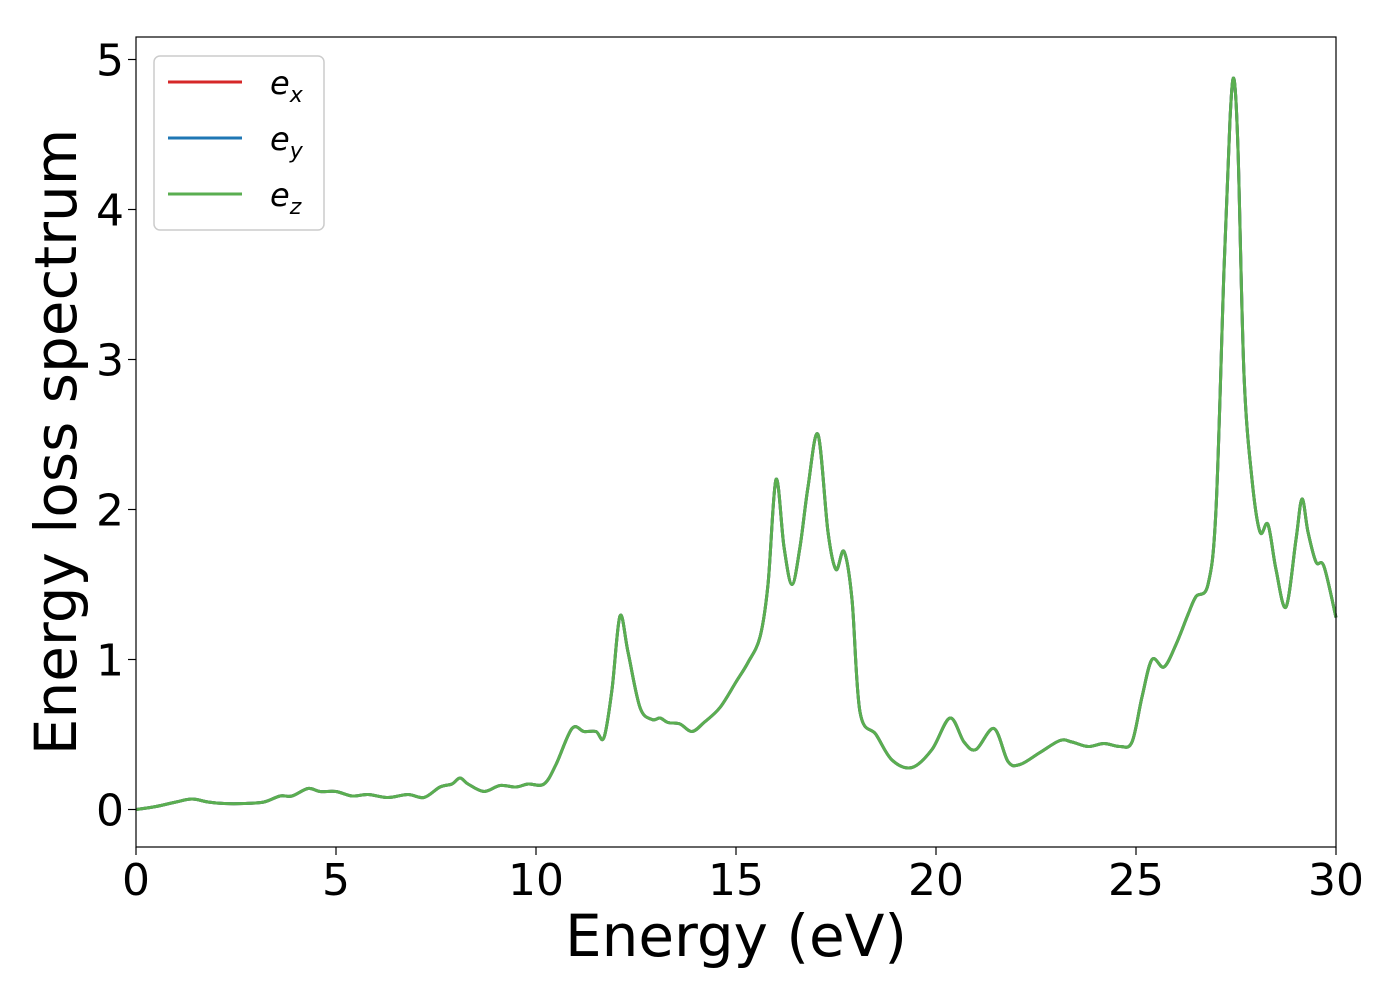 The image size is (1400, 1000). I want to click on y-tick-label: 5, so click(110, 61).